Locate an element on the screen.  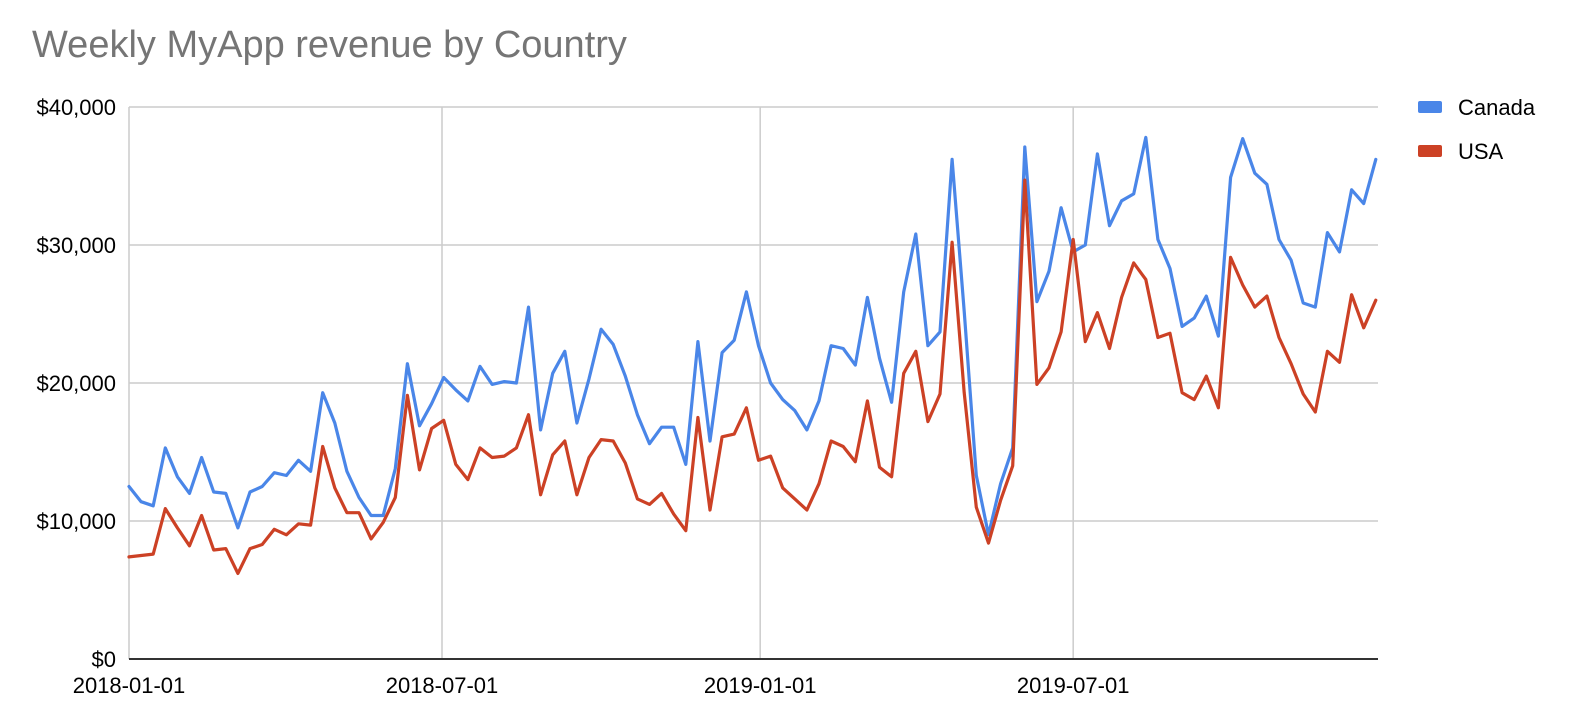
chart-title: Weekly MyApp revenue by Country is located at coordinates (329, 45).